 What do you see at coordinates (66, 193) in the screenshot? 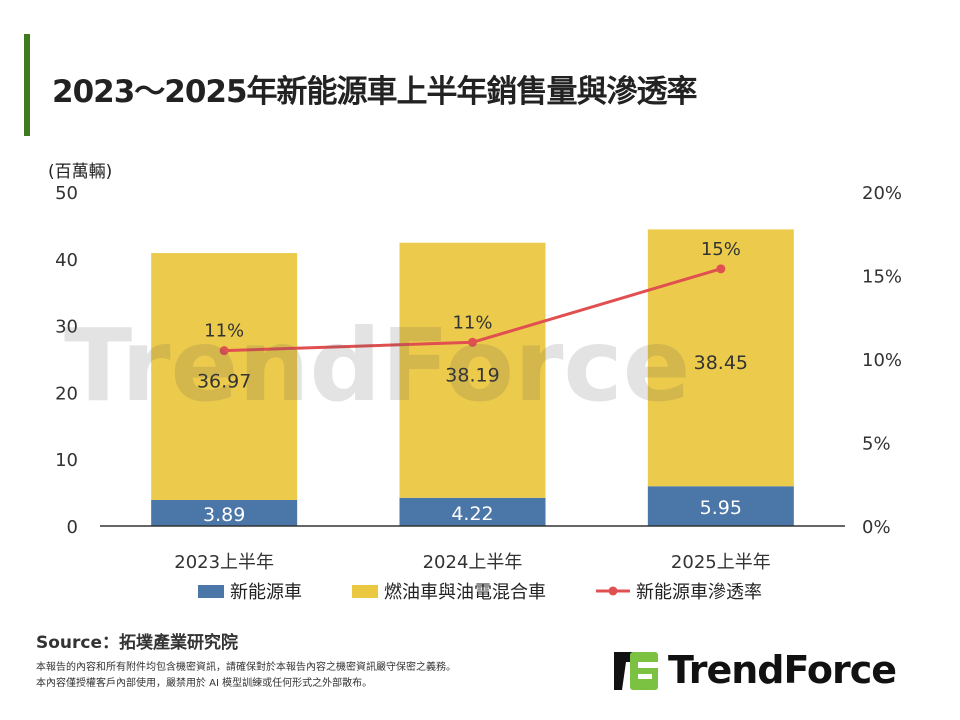
I see `left-axis-tick: 50` at bounding box center [66, 193].